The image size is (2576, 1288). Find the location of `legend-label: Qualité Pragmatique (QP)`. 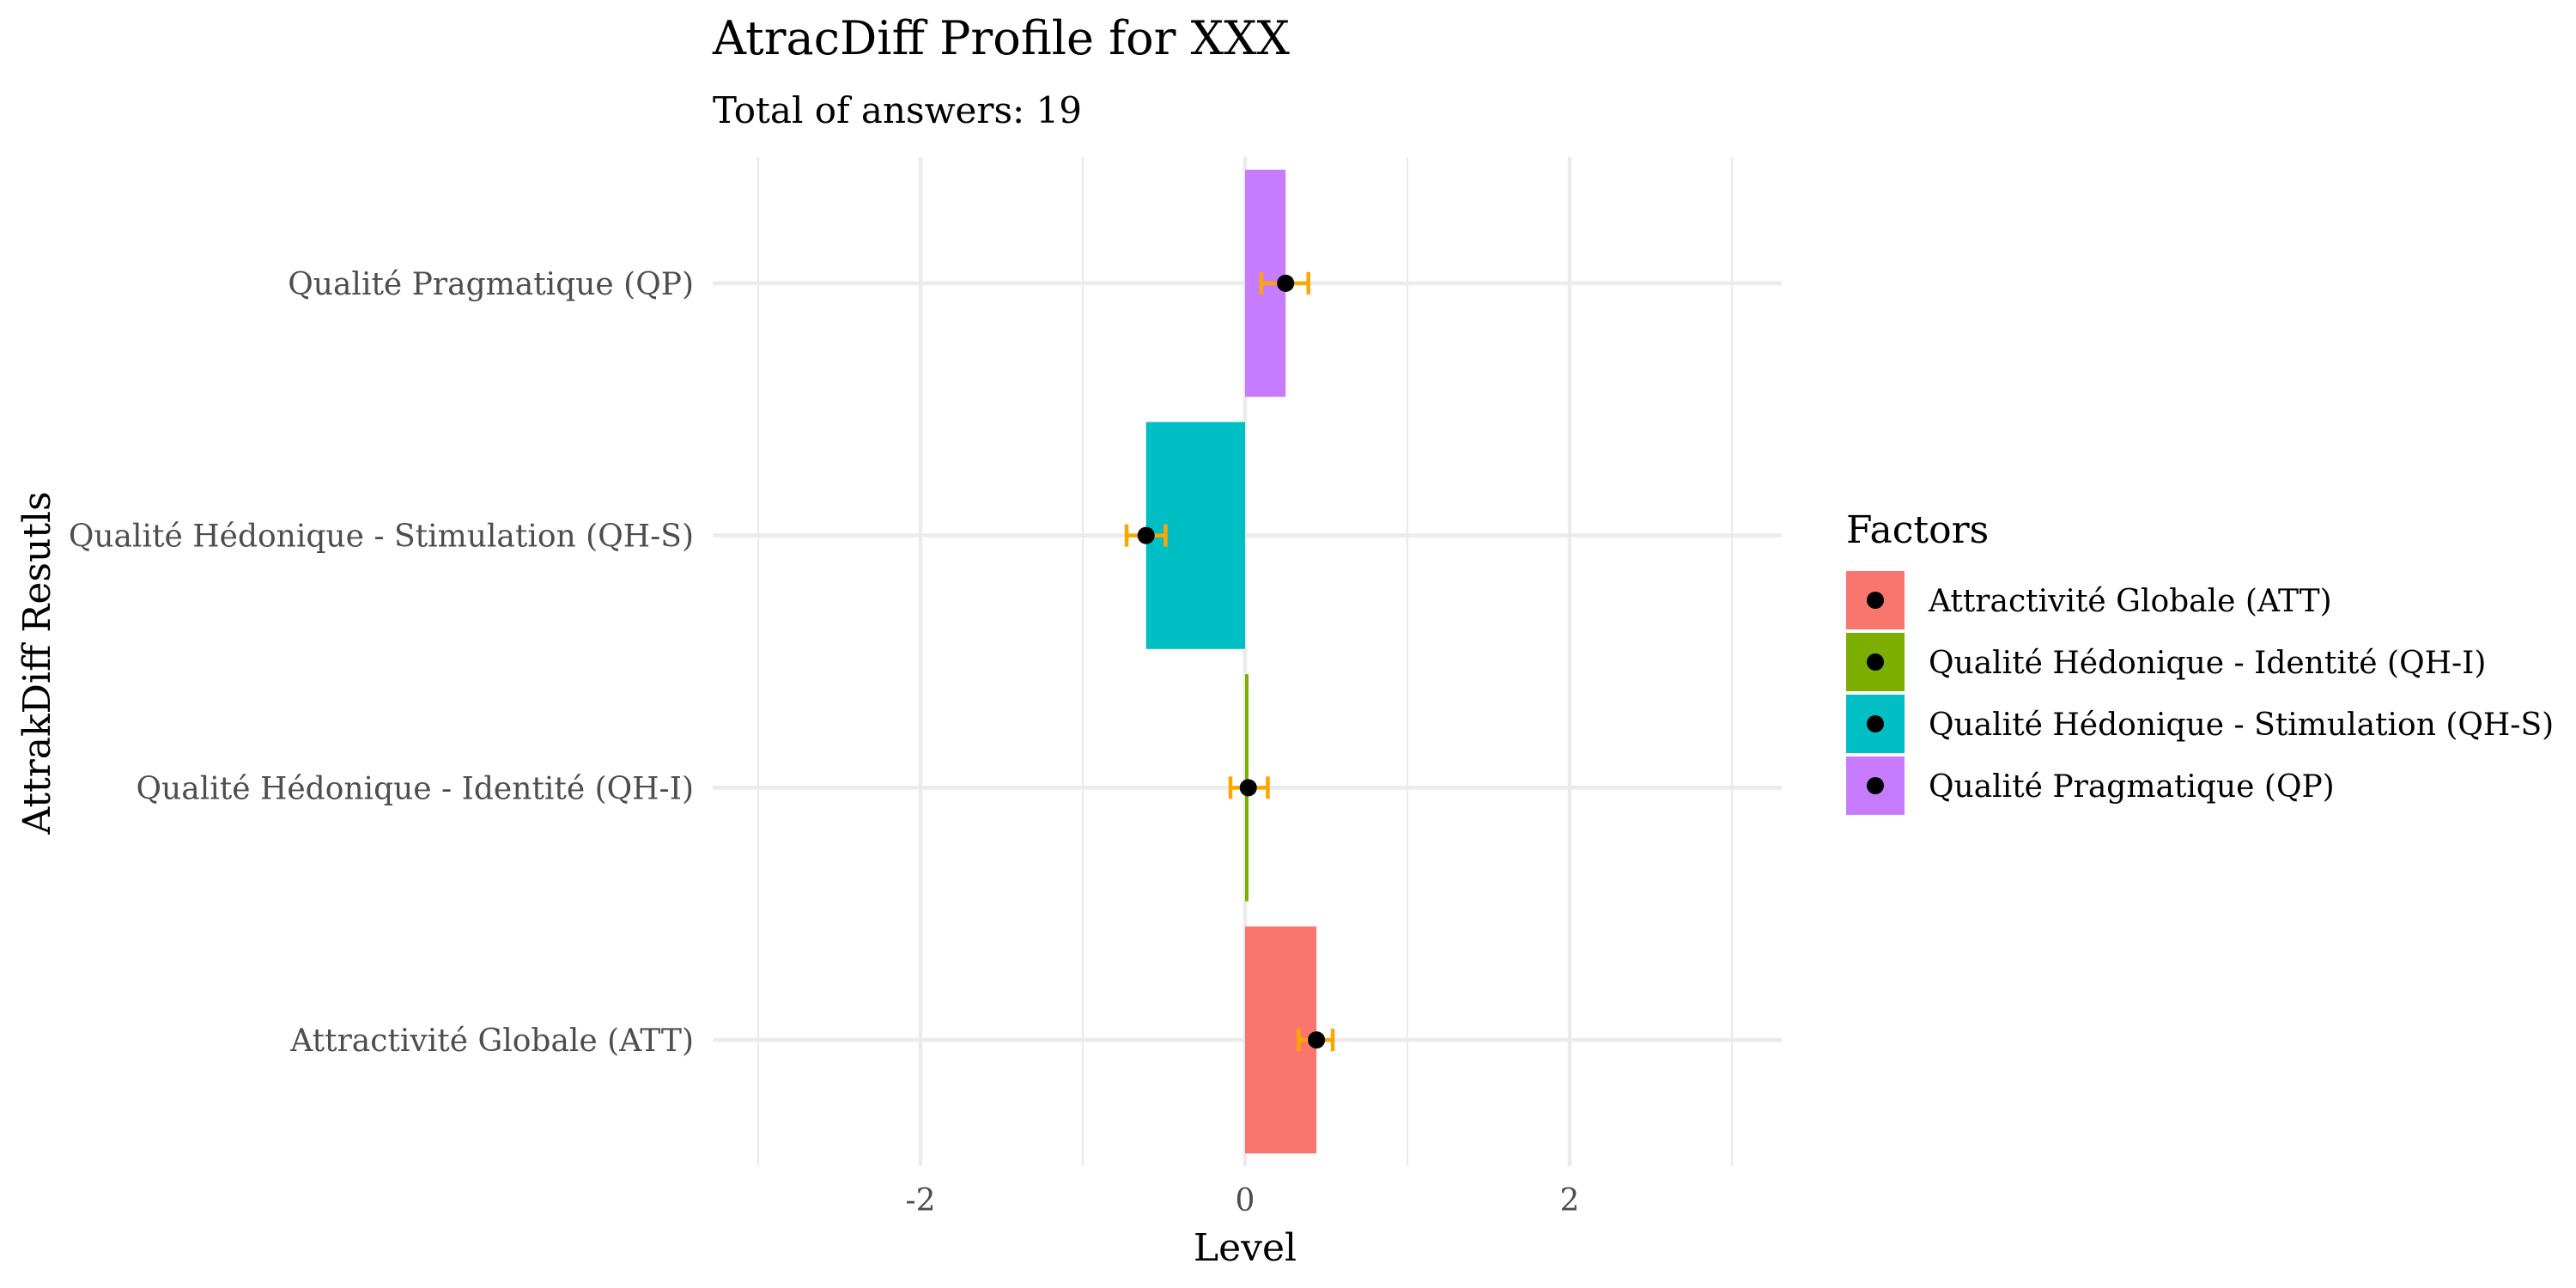

legend-label: Qualité Pragmatique (QP) is located at coordinates (2132, 787).